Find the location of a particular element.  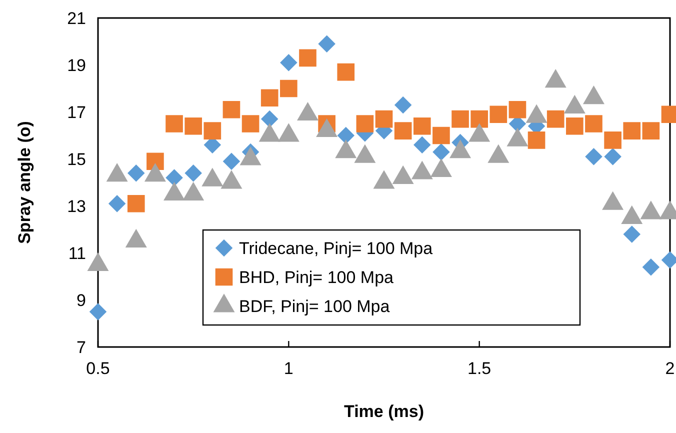

y-tick-label: 11 is located at coordinates (77, 253).